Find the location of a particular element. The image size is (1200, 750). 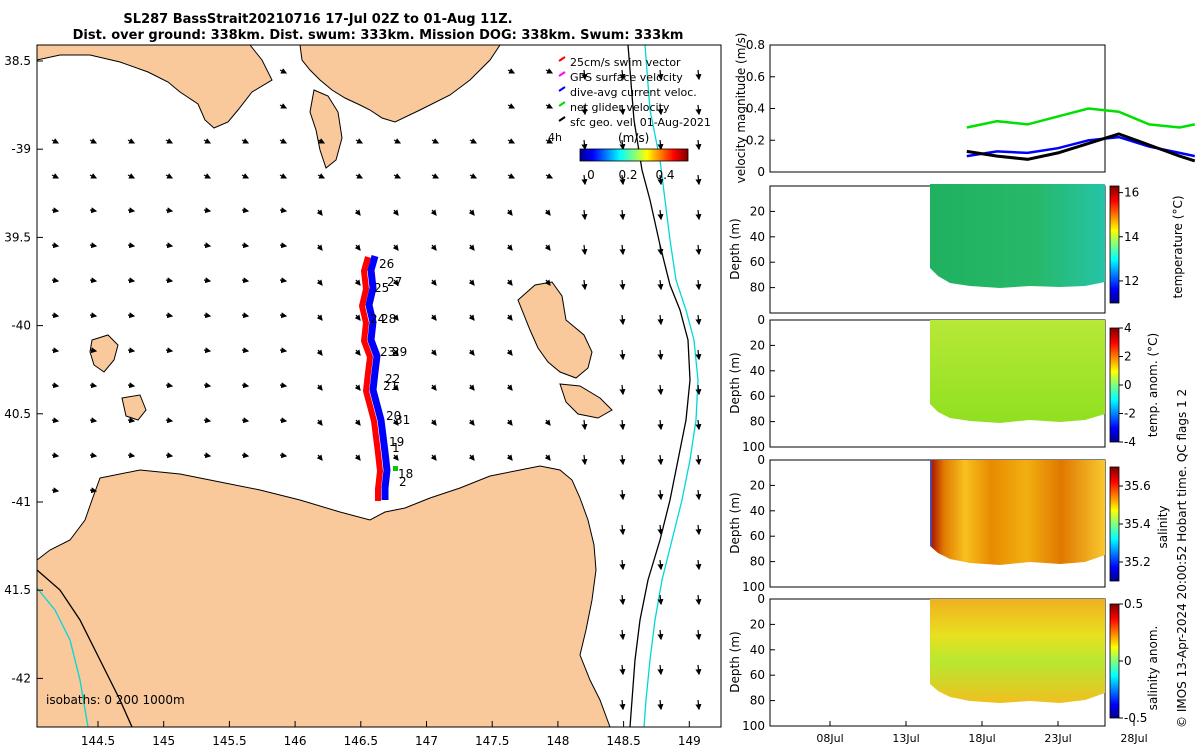

velocity-axes is located at coordinates (937, 108).